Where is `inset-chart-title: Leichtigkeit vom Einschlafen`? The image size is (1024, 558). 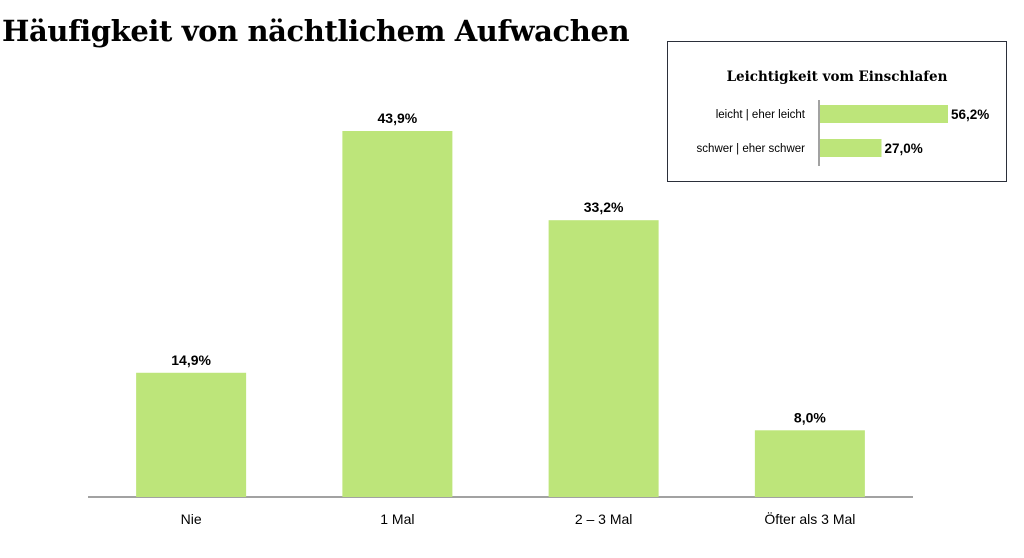 inset-chart-title: Leichtigkeit vom Einschlafen is located at coordinates (837, 77).